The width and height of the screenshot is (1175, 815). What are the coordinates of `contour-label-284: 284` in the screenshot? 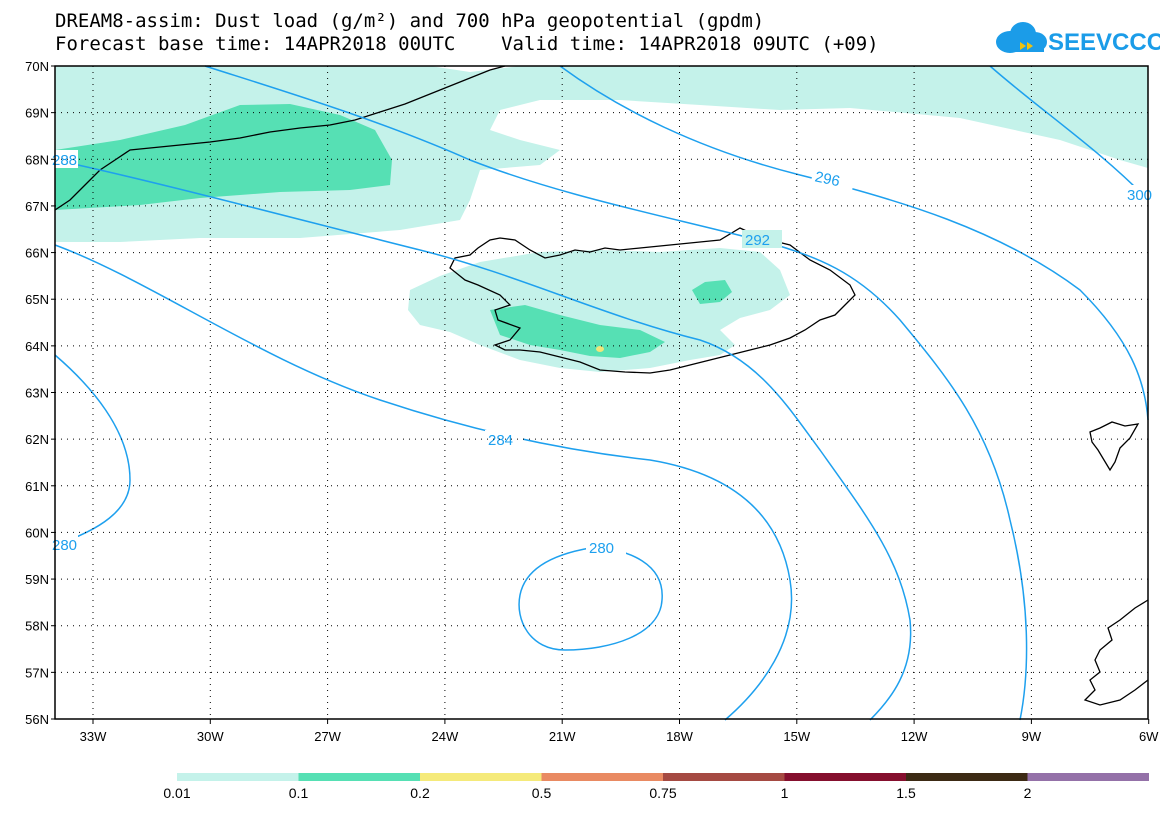 It's located at (500, 440).